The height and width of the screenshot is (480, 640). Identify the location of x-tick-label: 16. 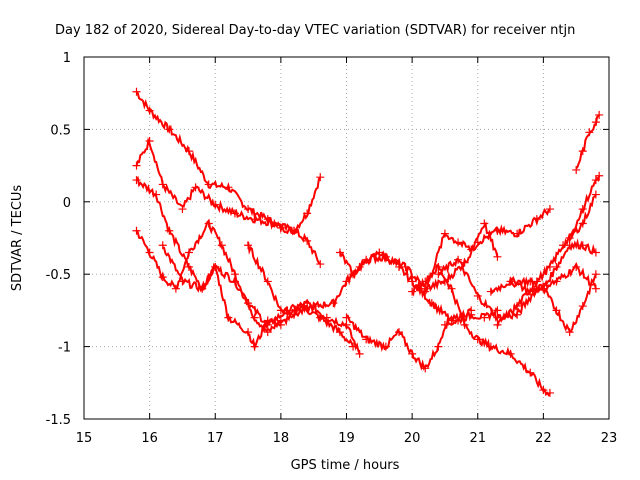
(149, 438).